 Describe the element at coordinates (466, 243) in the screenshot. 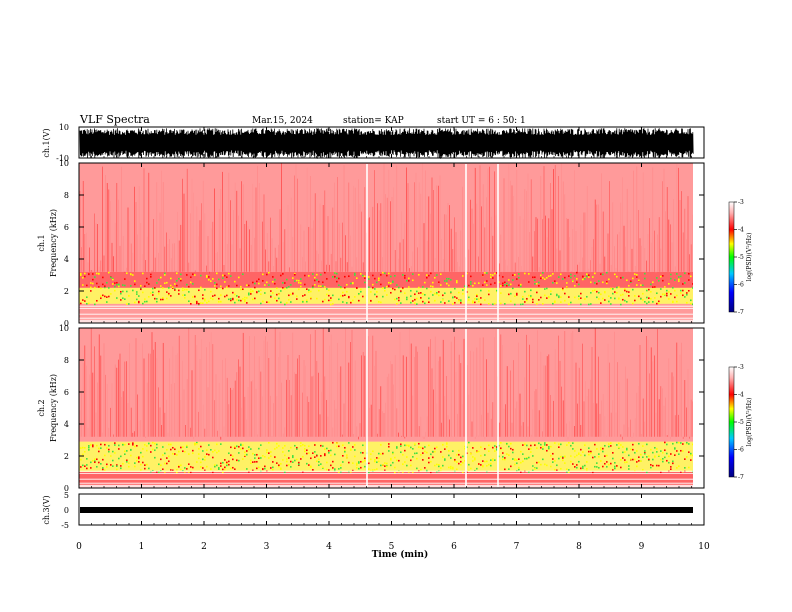

I see `spectrogram-gap` at that location.